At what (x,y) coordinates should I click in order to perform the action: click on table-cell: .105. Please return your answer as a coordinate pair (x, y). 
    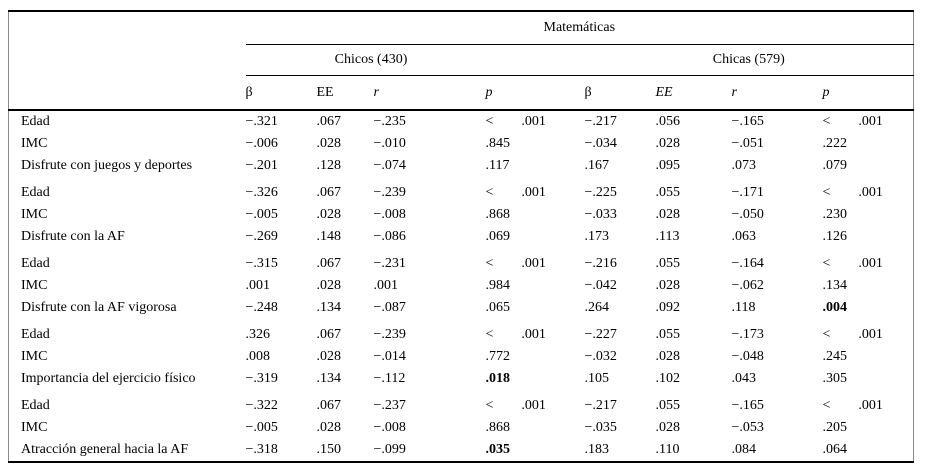
    Looking at the image, I should click on (597, 378).